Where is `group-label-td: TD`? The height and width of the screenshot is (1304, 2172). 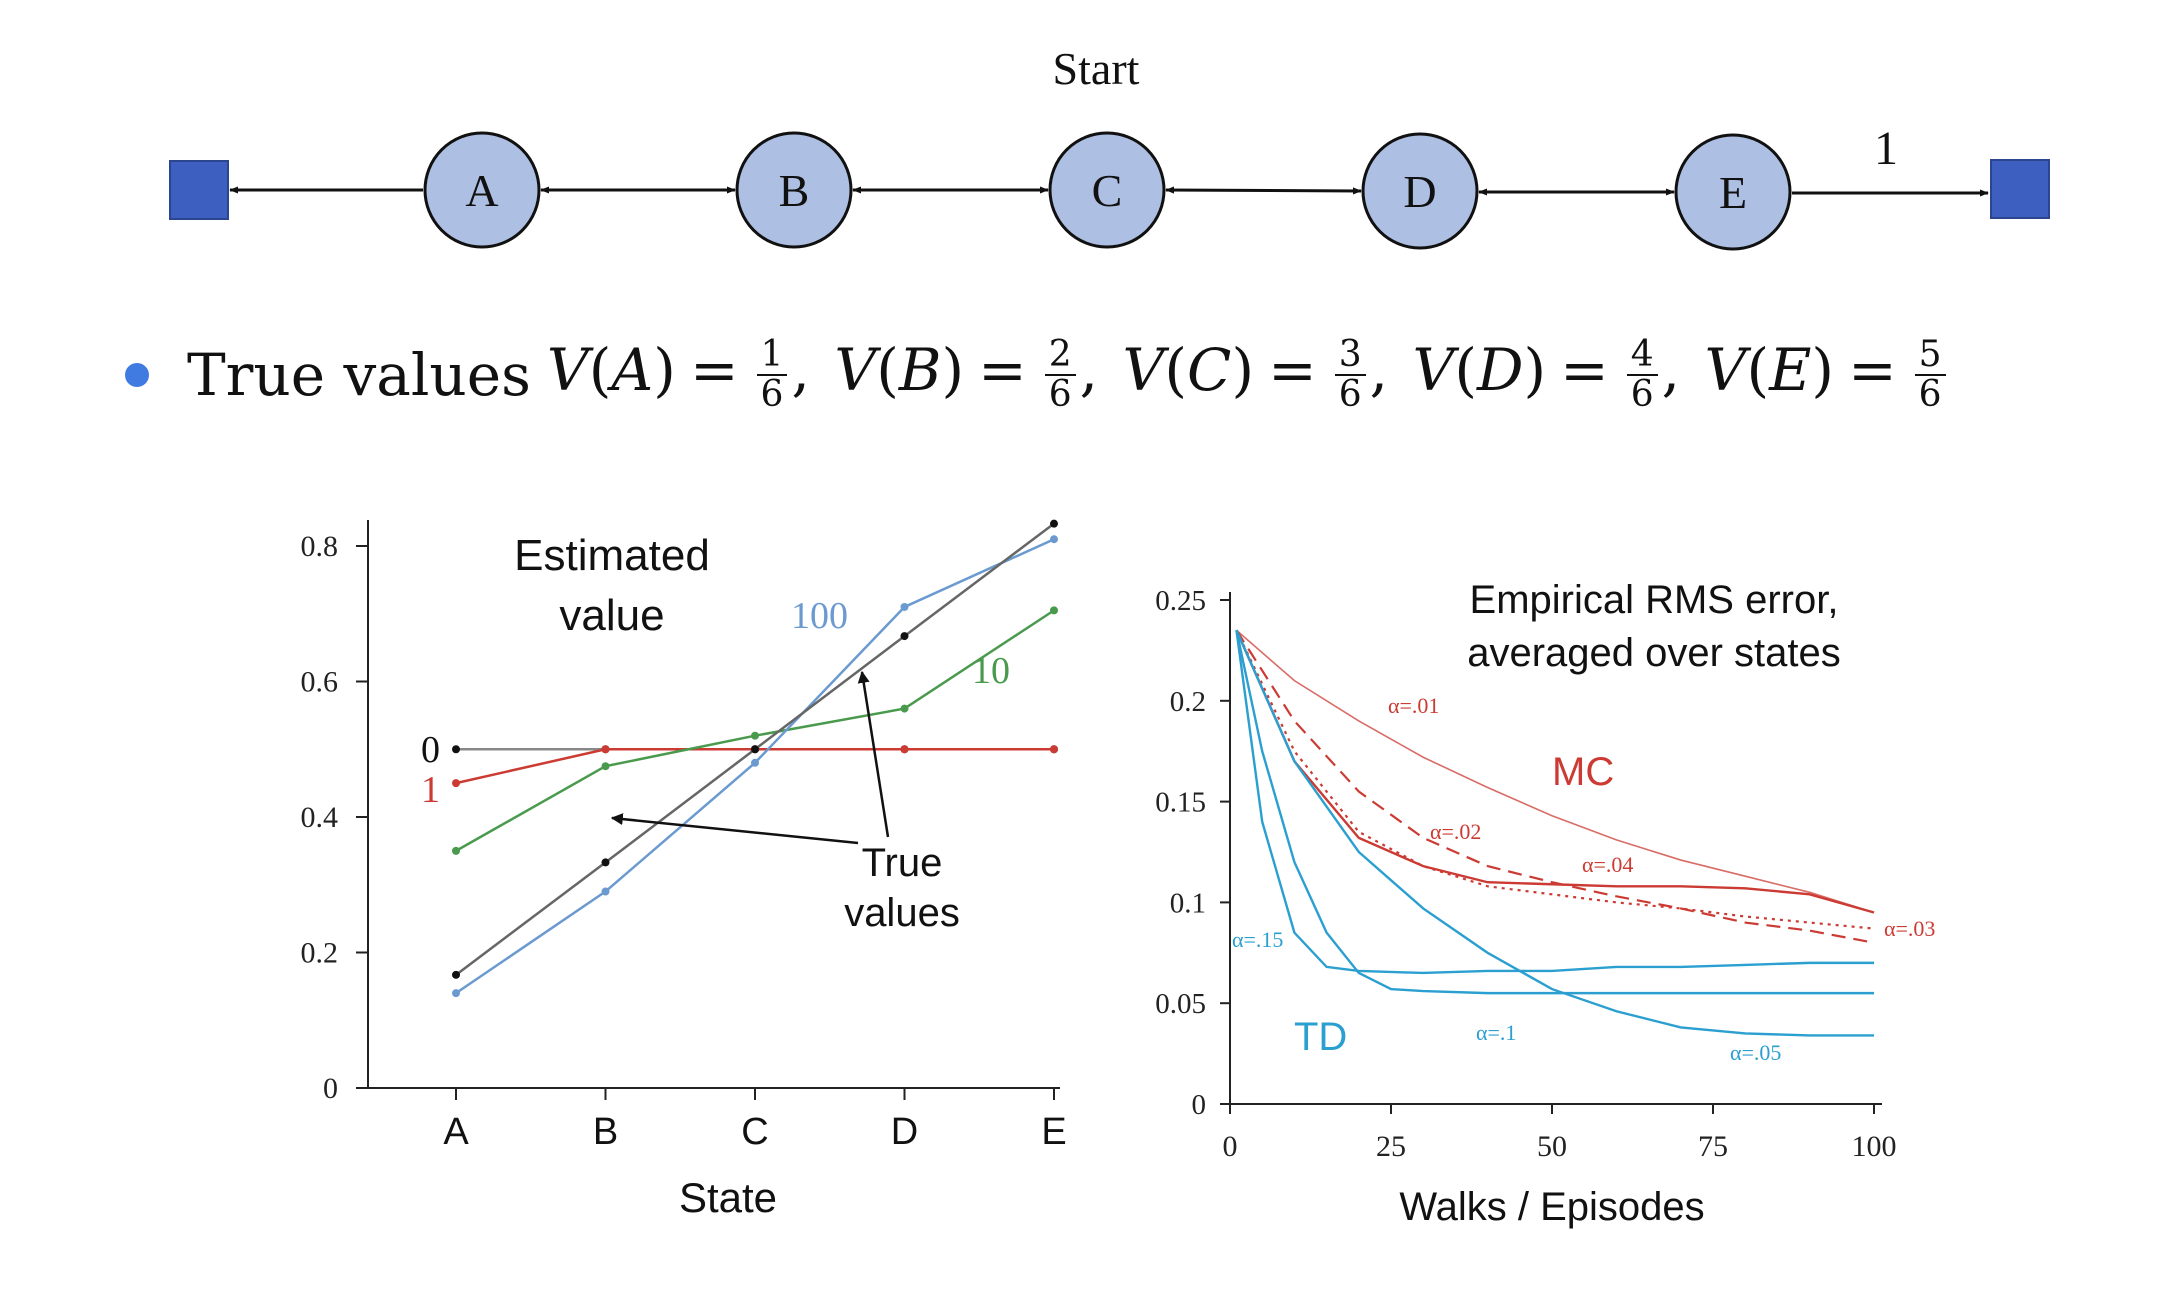
group-label-td: TD is located at coordinates (1320, 1037).